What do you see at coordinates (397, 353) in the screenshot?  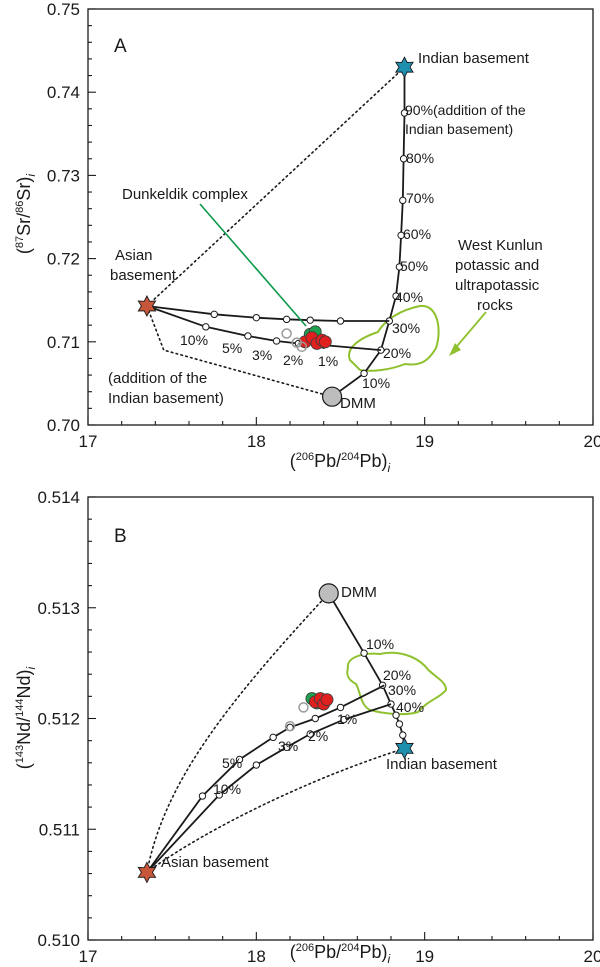 I see `panel-a-label-20pct: 20%` at bounding box center [397, 353].